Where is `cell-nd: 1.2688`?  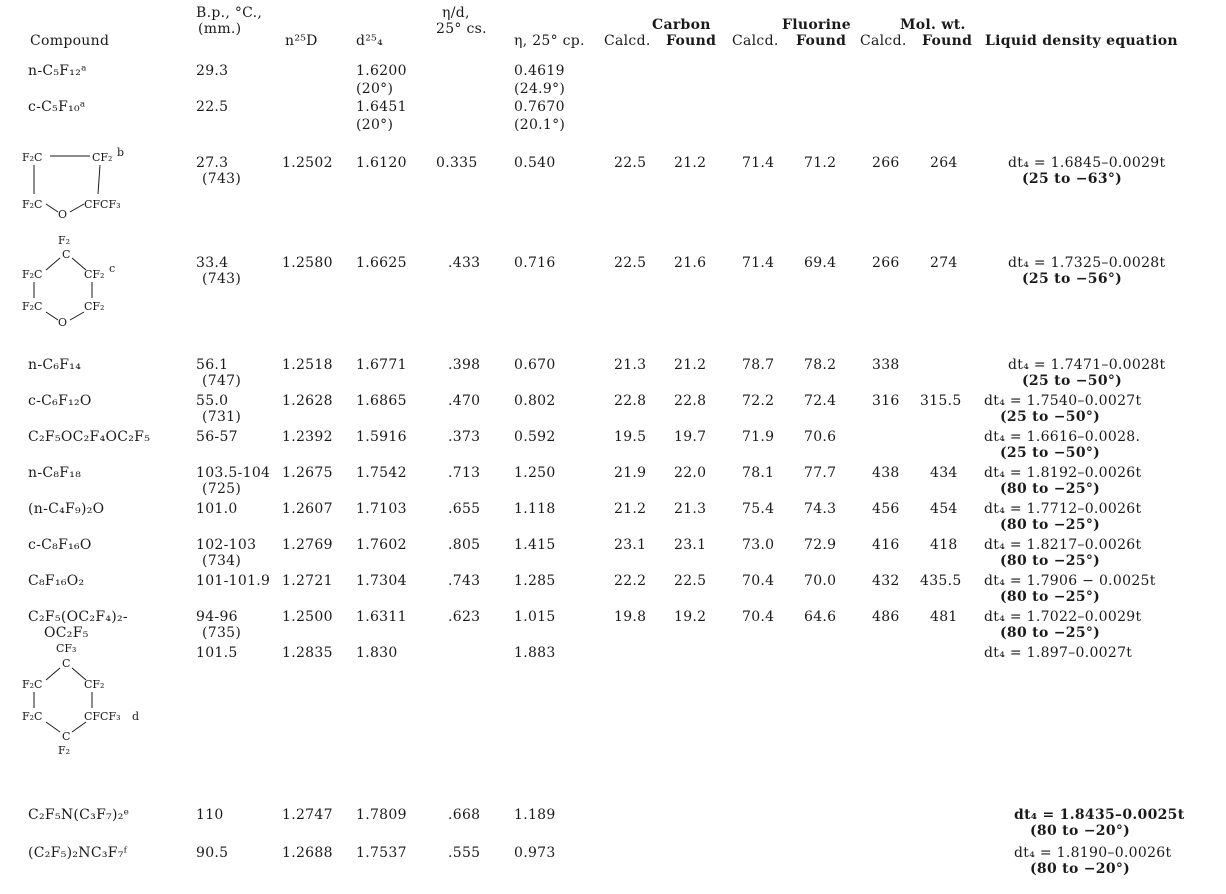 cell-nd: 1.2688 is located at coordinates (307, 853).